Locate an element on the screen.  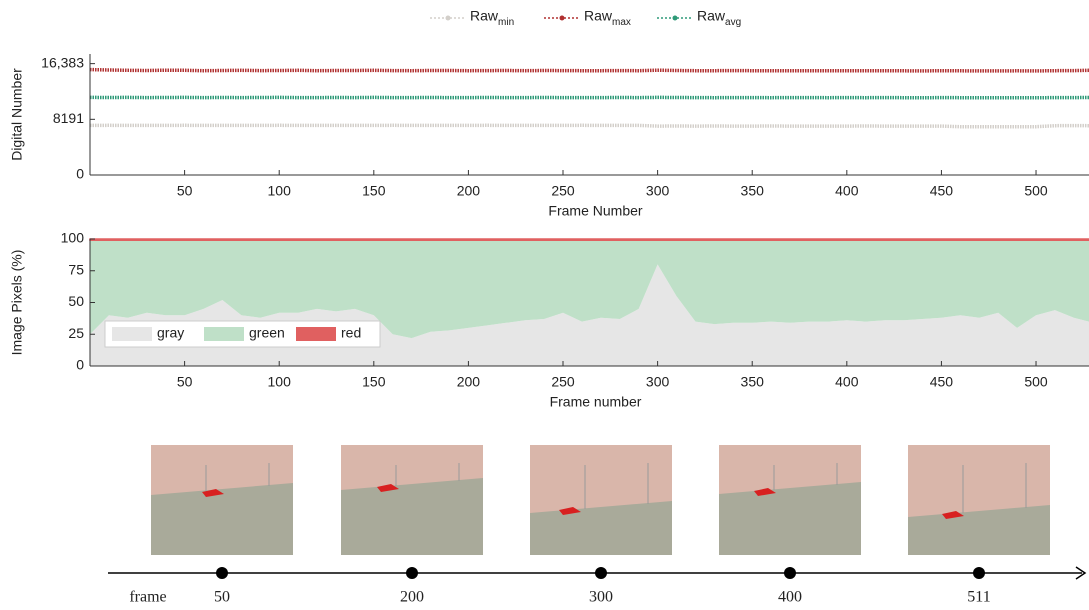
timeline-arrow is located at coordinates (1081, 573).